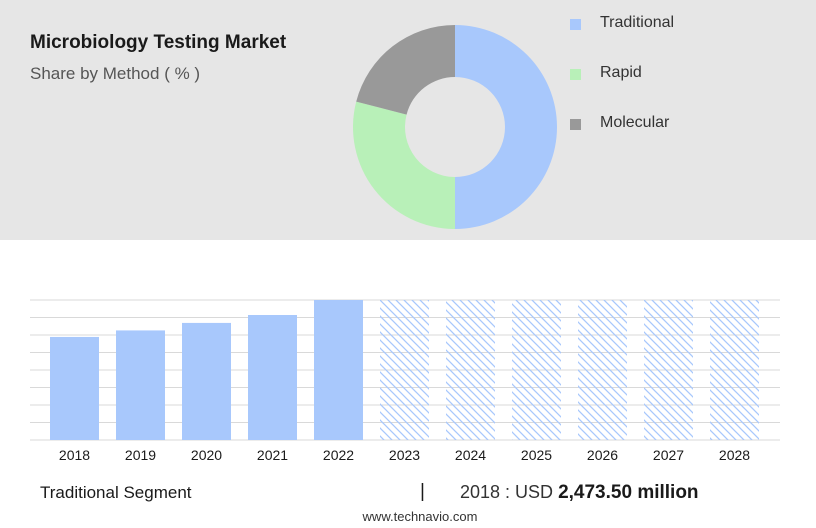  Describe the element at coordinates (734, 370) in the screenshot. I see `forecast-bar-2028` at that location.